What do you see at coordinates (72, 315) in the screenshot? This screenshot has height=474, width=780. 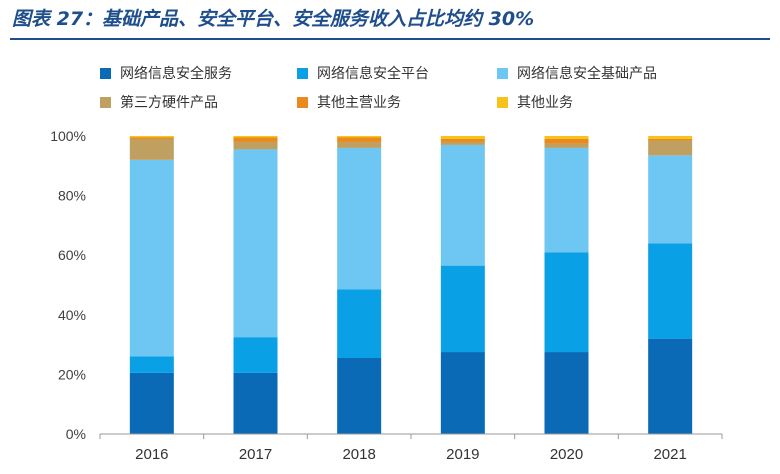 I see `y-tick-label: 40%` at bounding box center [72, 315].